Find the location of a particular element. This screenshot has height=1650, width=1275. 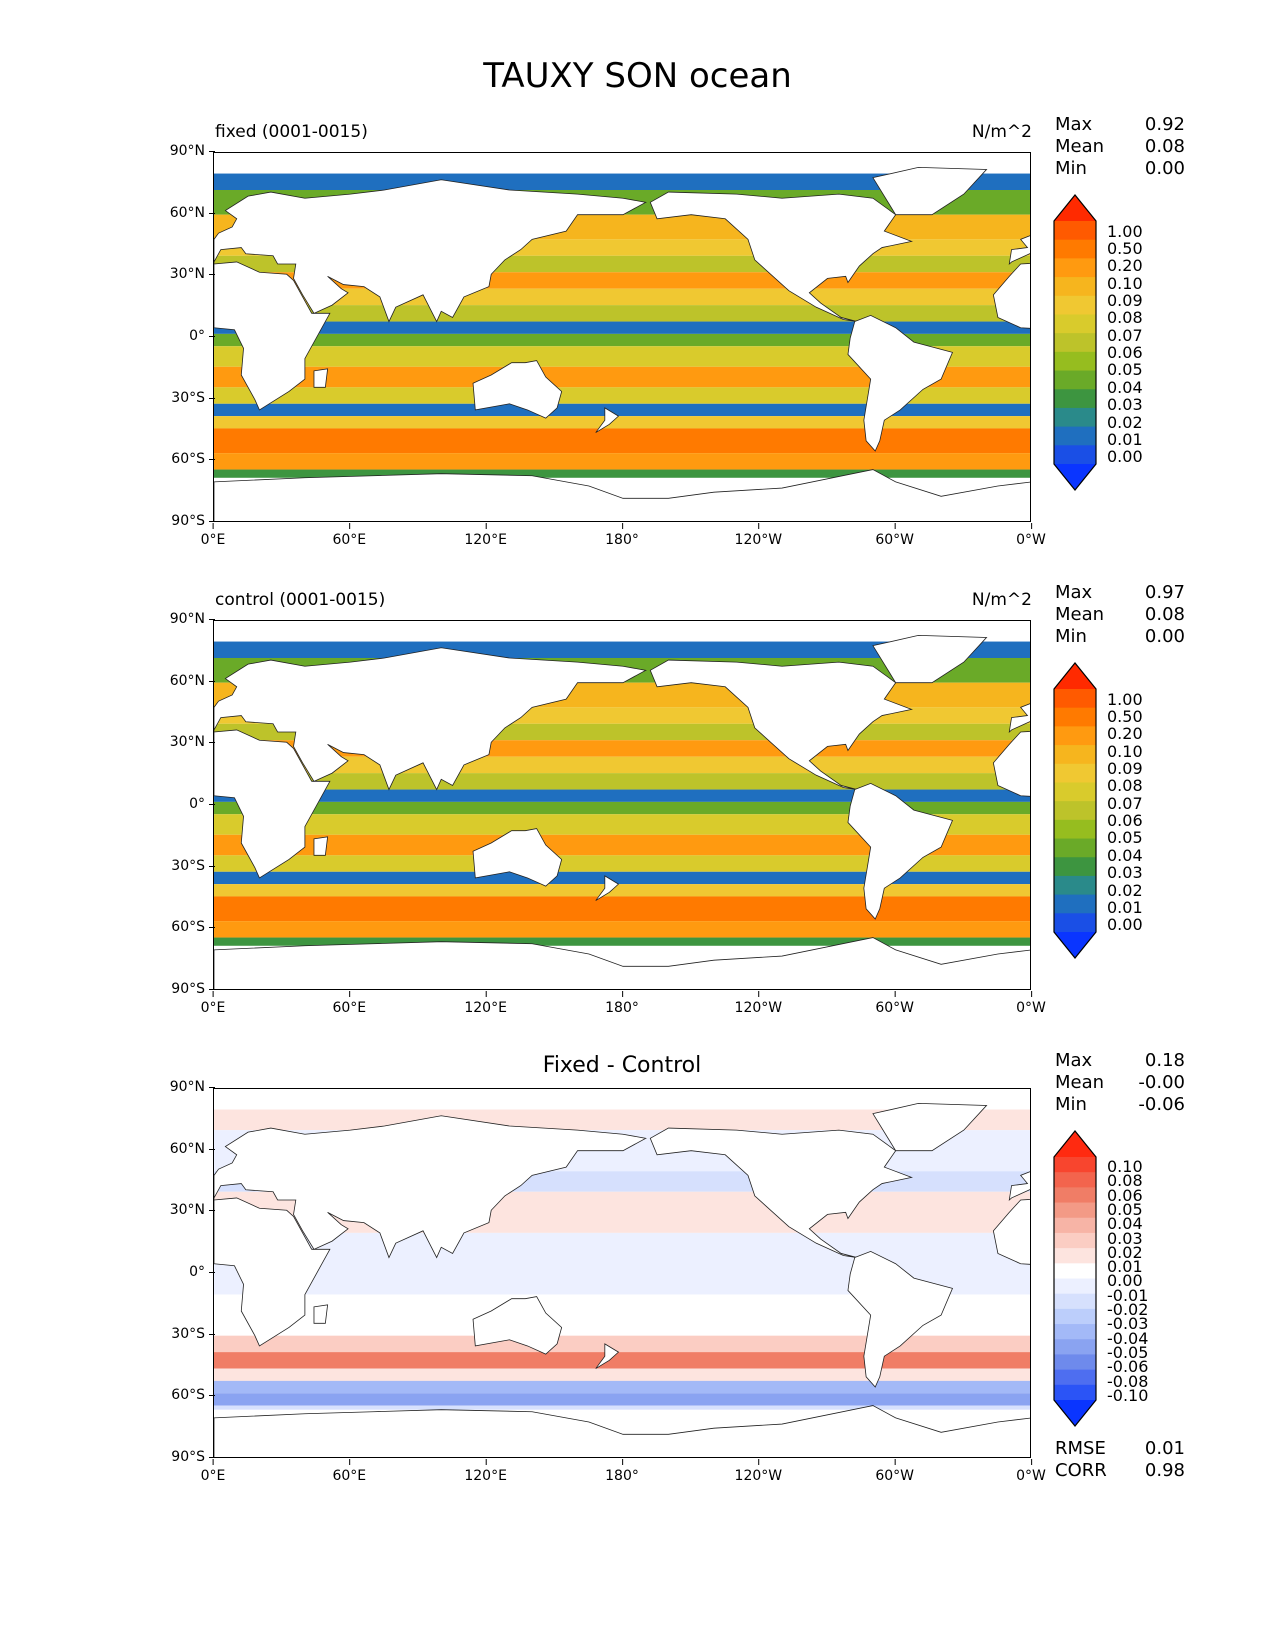

lat-tick-label: 30°S is located at coordinates (193, 865).